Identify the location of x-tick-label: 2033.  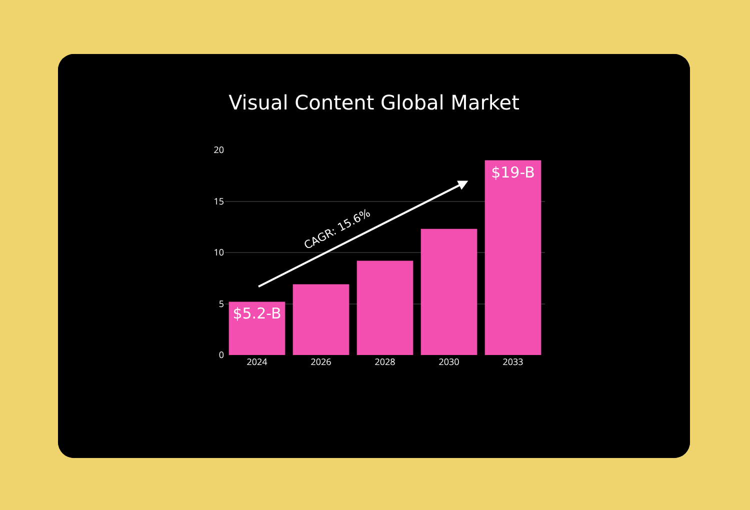
(513, 361).